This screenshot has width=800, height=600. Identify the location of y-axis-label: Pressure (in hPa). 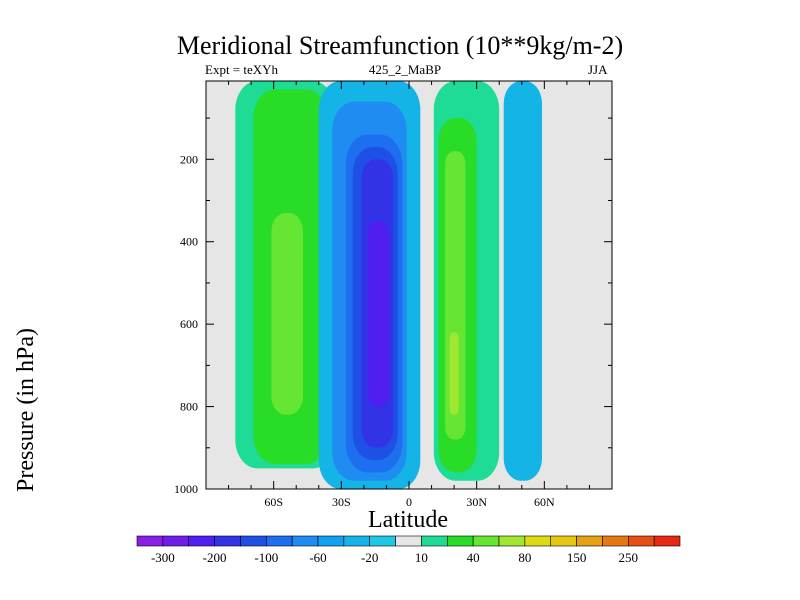
(26, 410).